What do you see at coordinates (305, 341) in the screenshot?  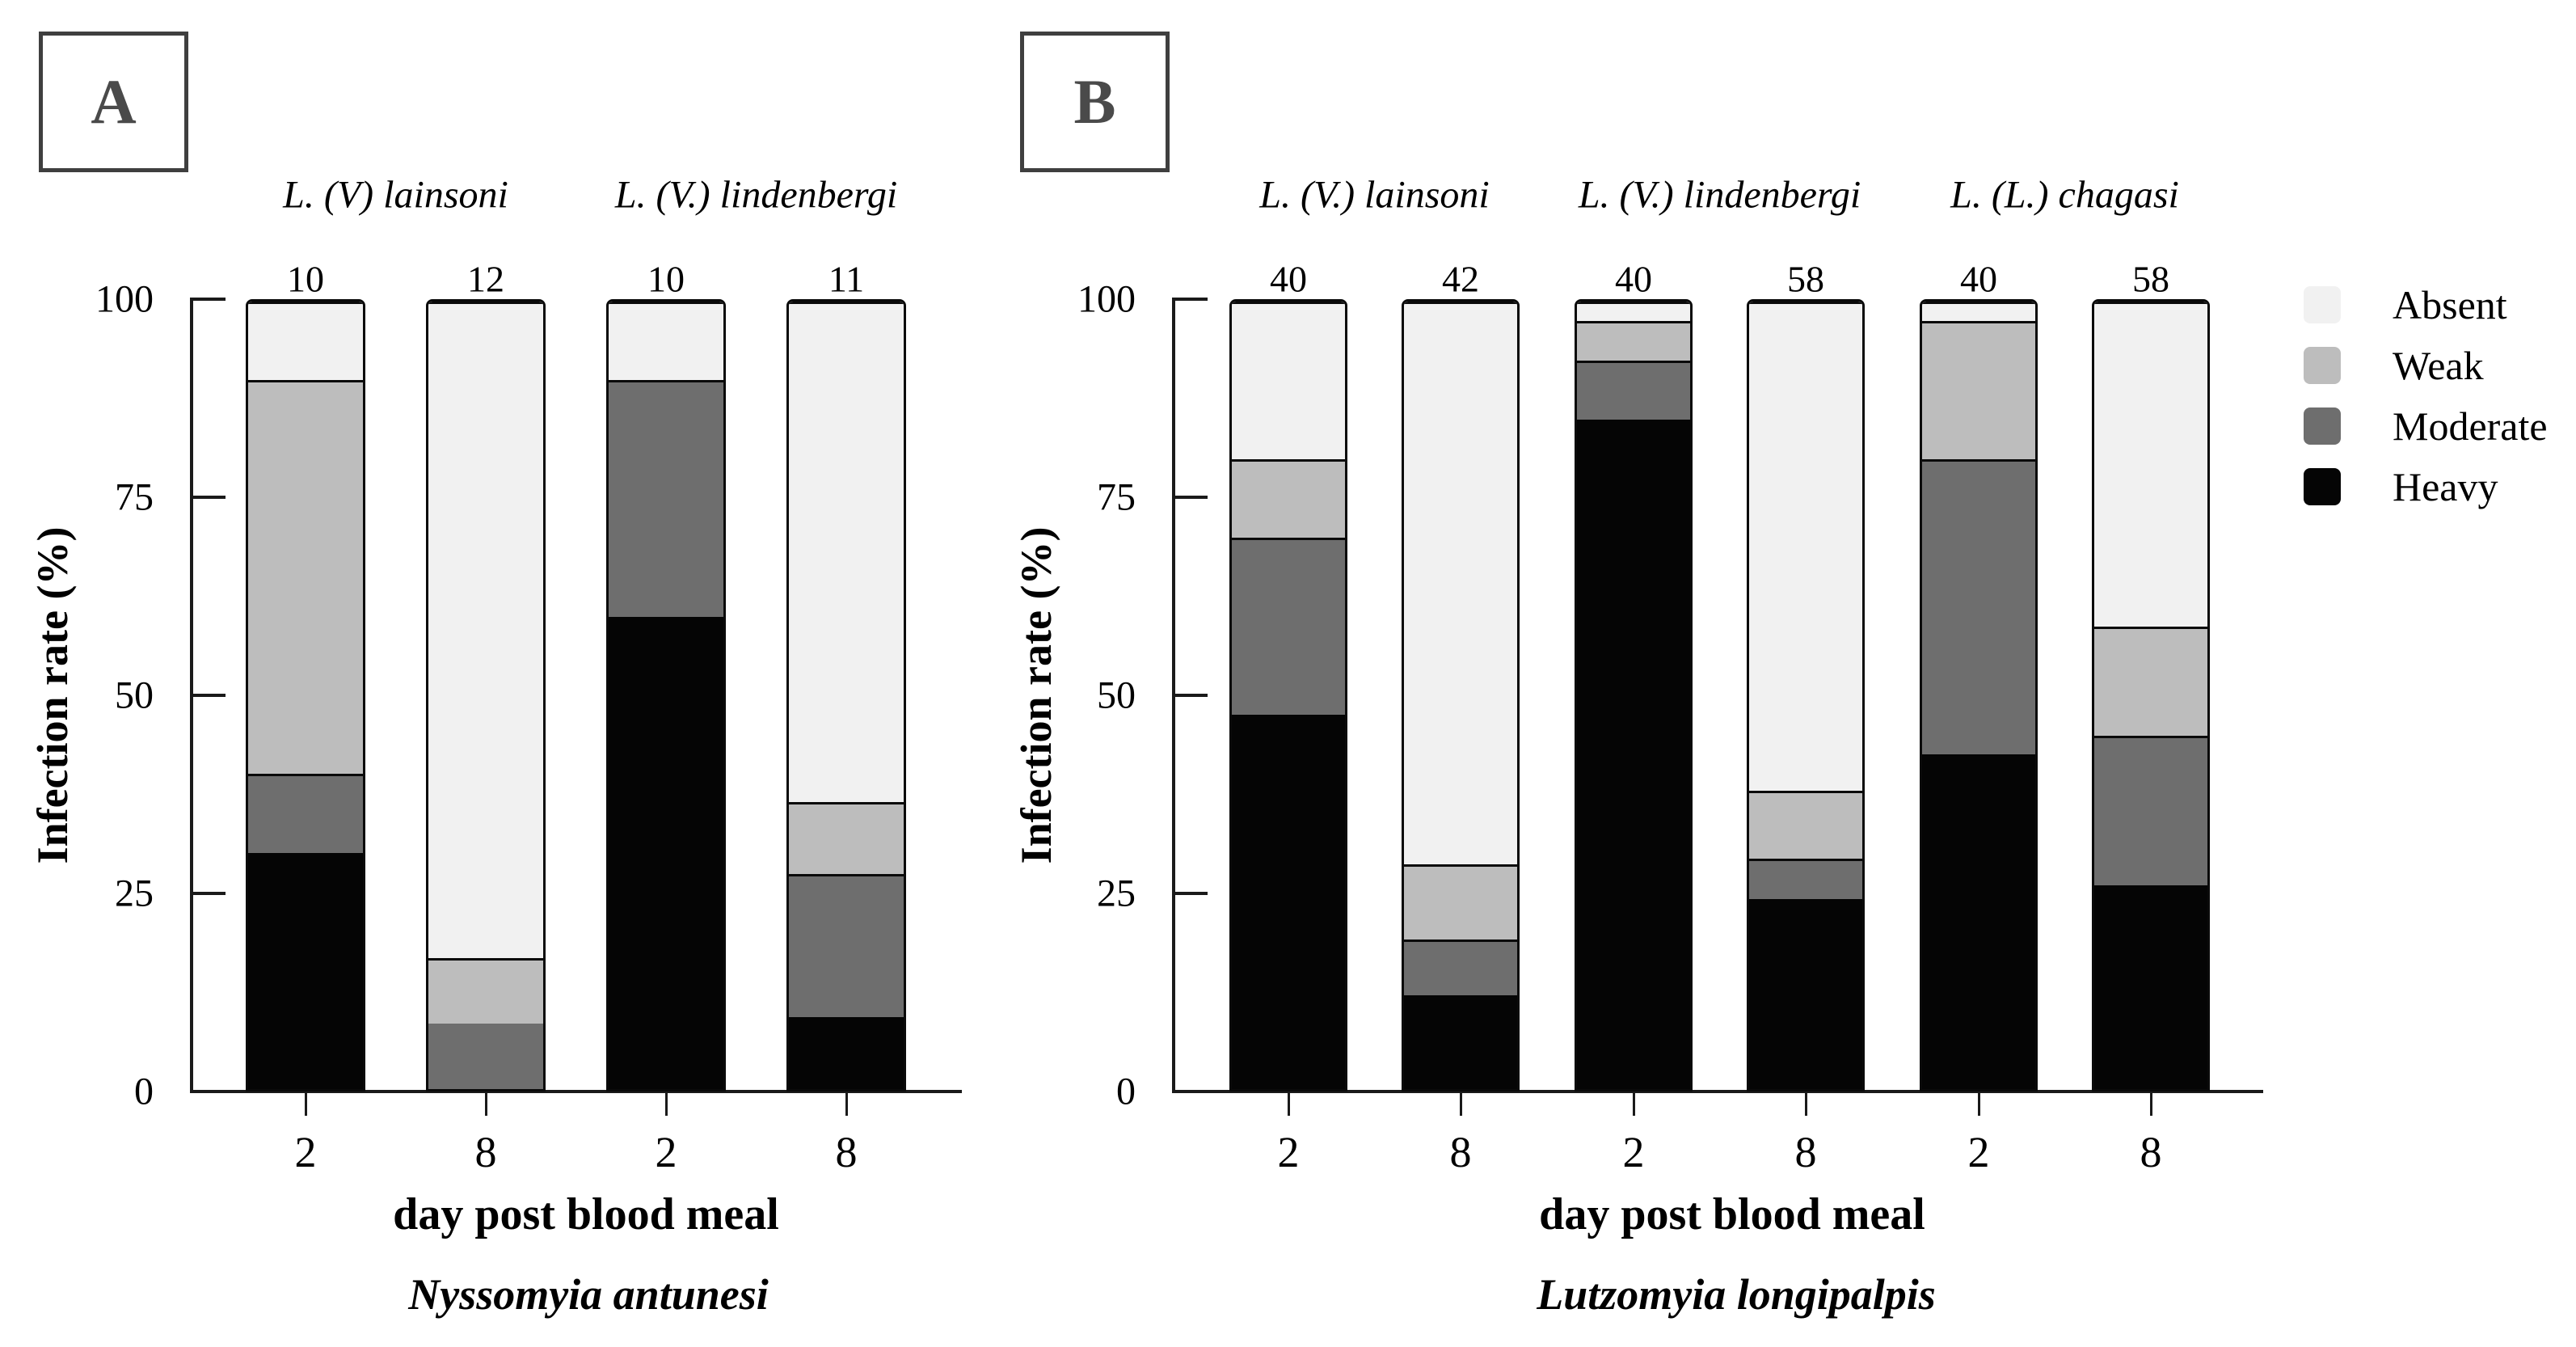 I see `panel-a-bar-0-segment-absent` at bounding box center [305, 341].